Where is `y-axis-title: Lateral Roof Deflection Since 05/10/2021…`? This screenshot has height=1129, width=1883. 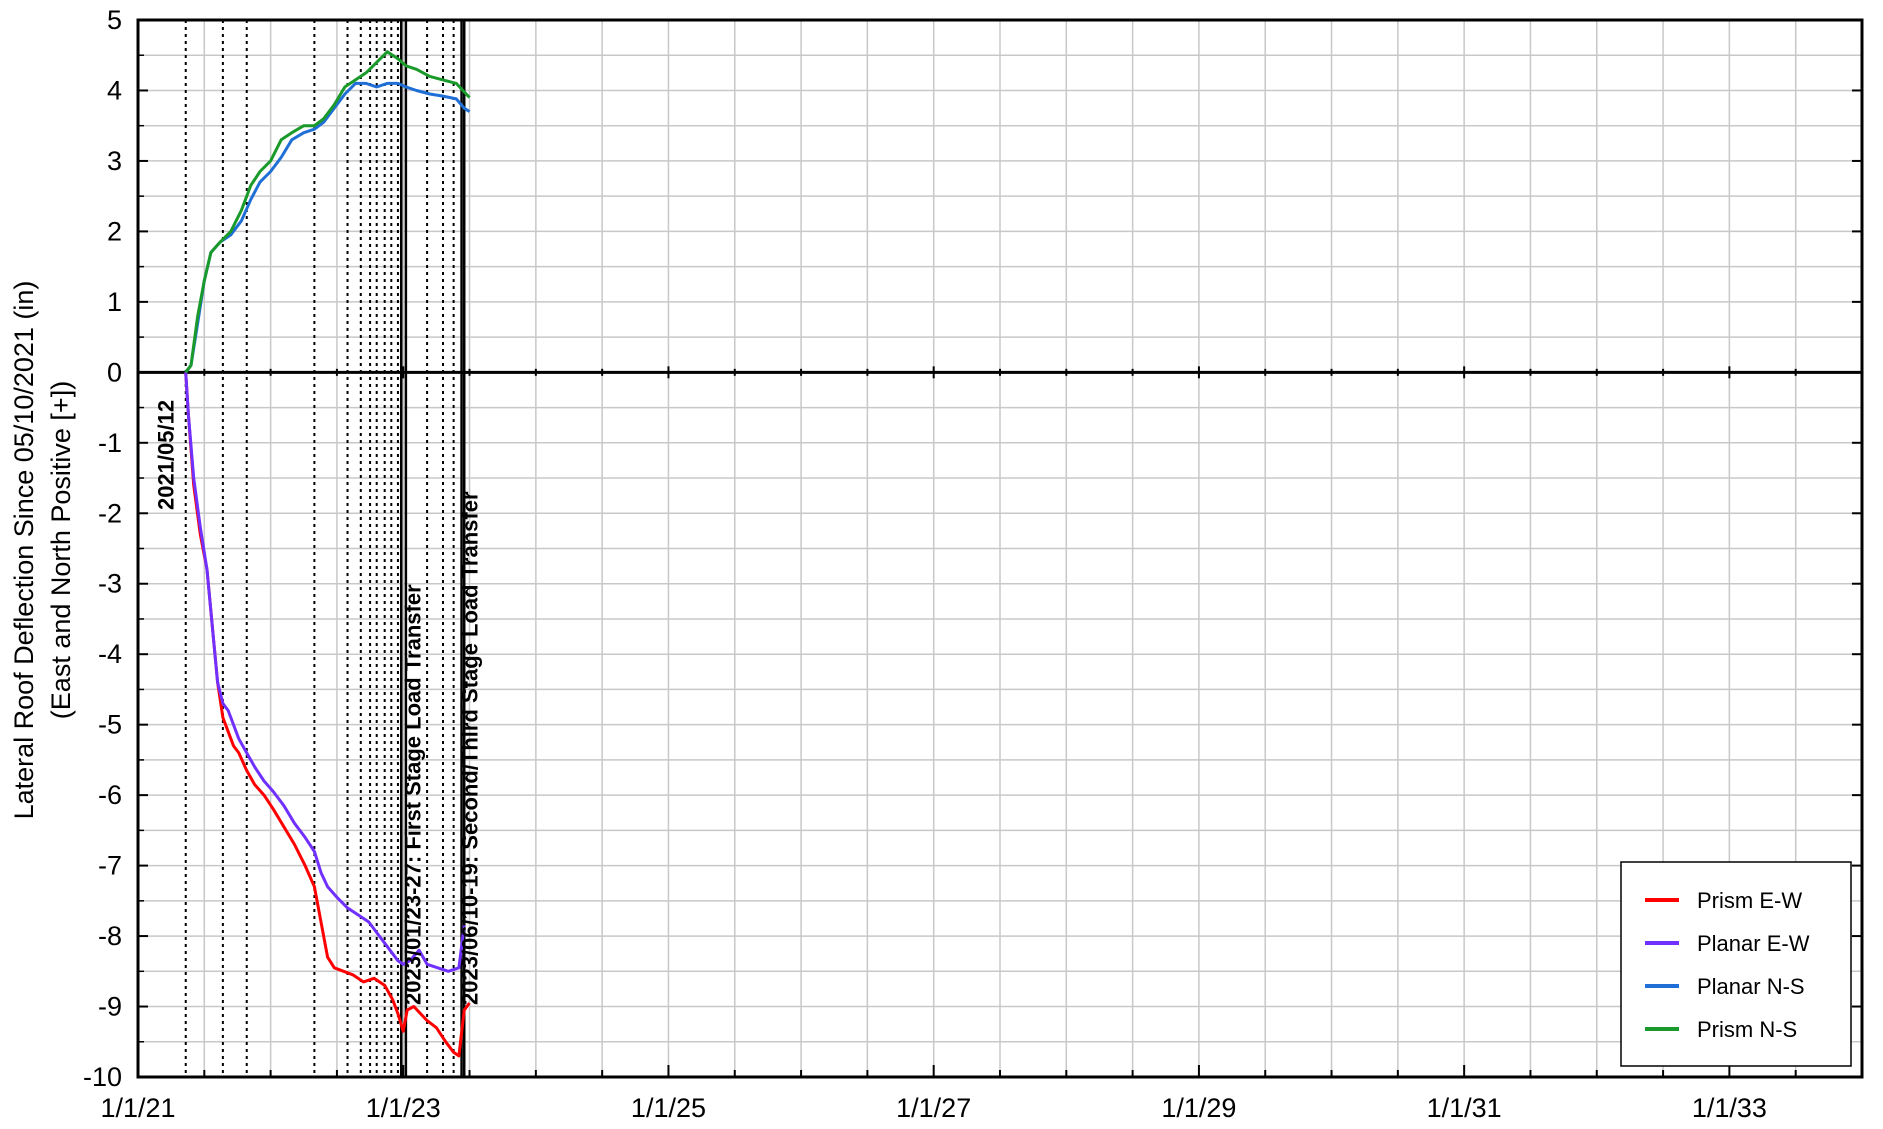
y-axis-title: Lateral Roof Deflection Since 05/10/2021… is located at coordinates (42, 550).